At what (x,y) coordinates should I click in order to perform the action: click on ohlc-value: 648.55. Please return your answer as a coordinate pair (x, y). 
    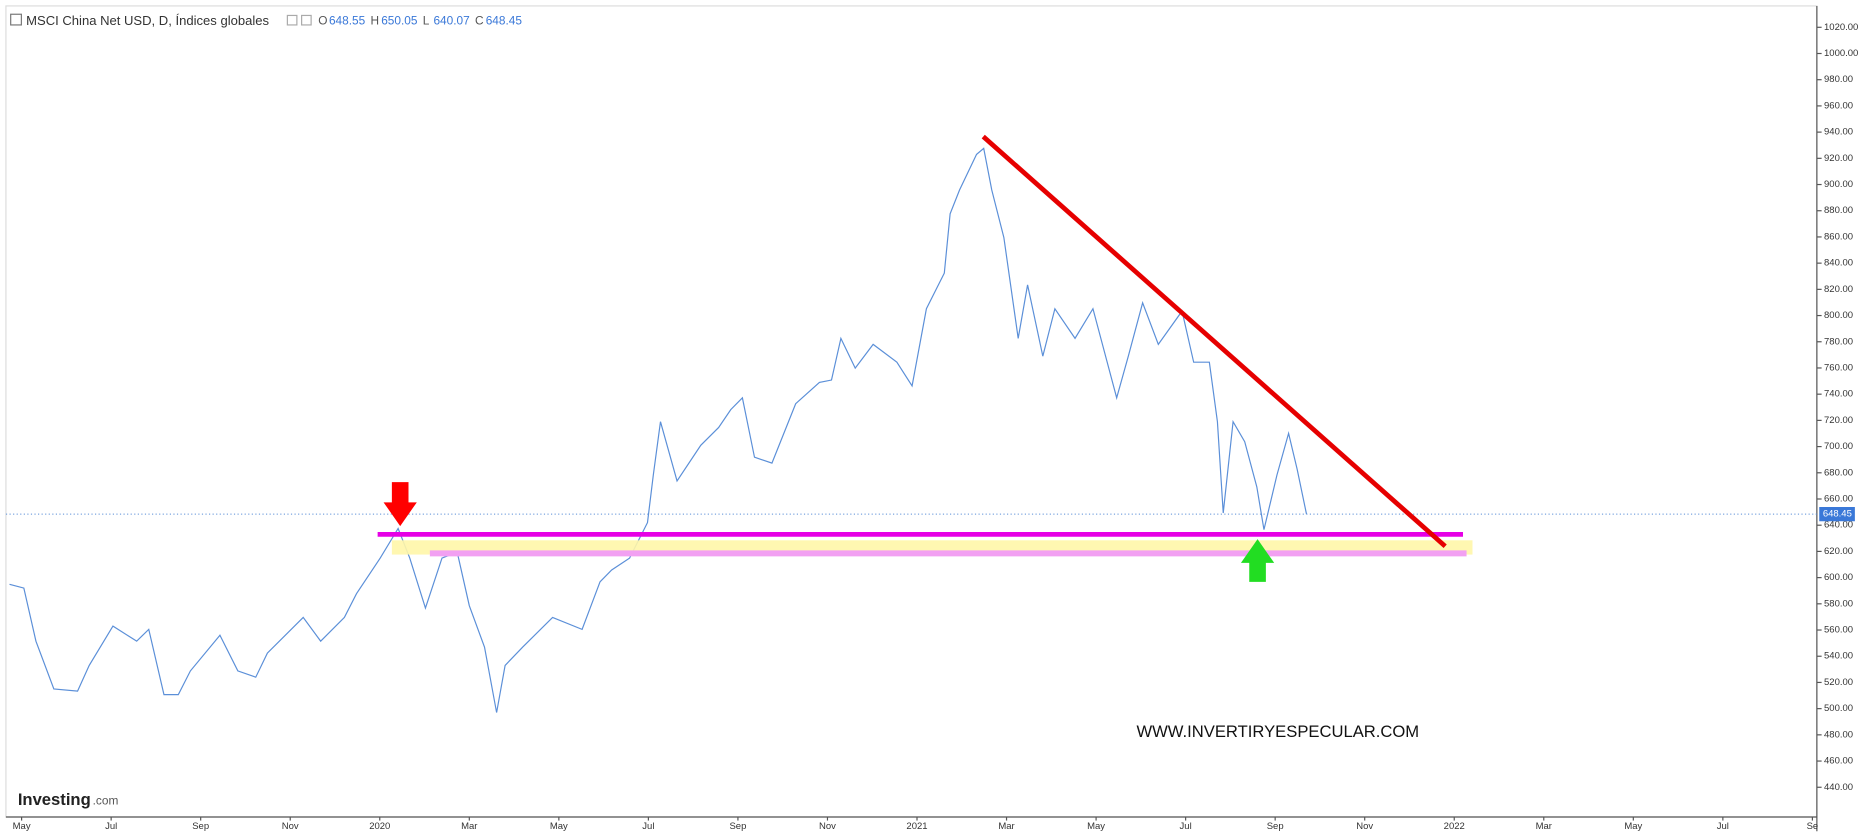
    Looking at the image, I should click on (347, 21).